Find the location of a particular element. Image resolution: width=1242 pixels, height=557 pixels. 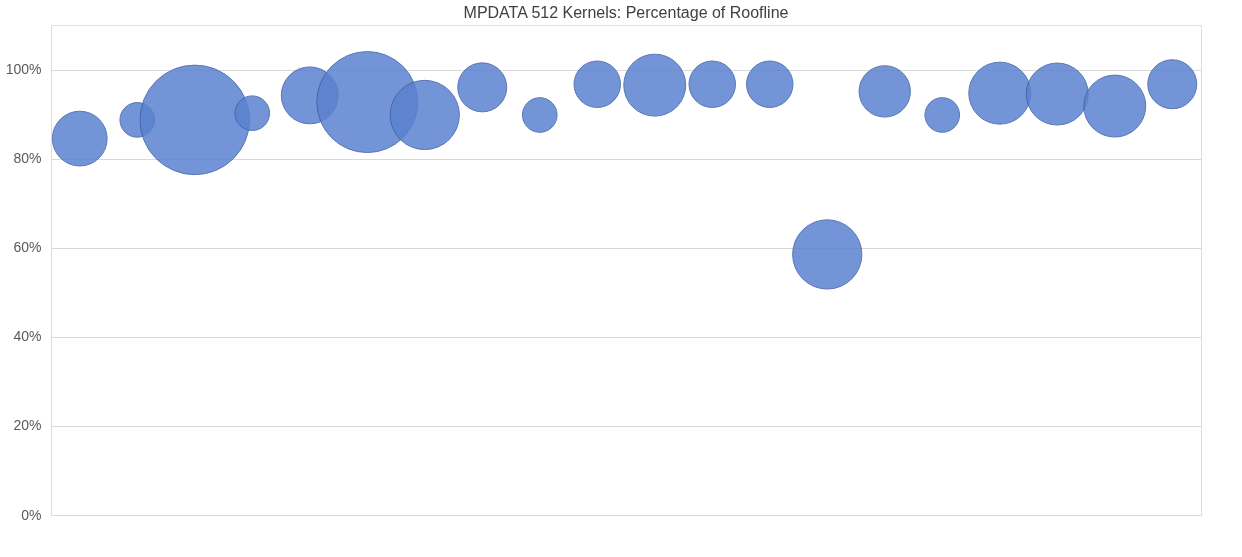

y-tick-label: 40% is located at coordinates (27, 336).